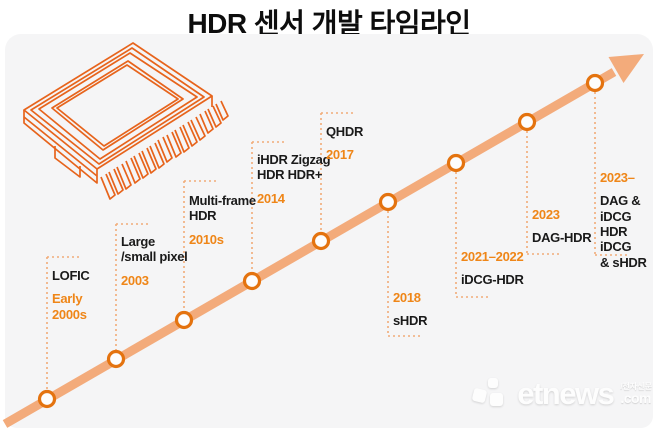 The width and height of the screenshot is (658, 428). What do you see at coordinates (345, 131) in the screenshot?
I see `milestone-name: QHDR` at bounding box center [345, 131].